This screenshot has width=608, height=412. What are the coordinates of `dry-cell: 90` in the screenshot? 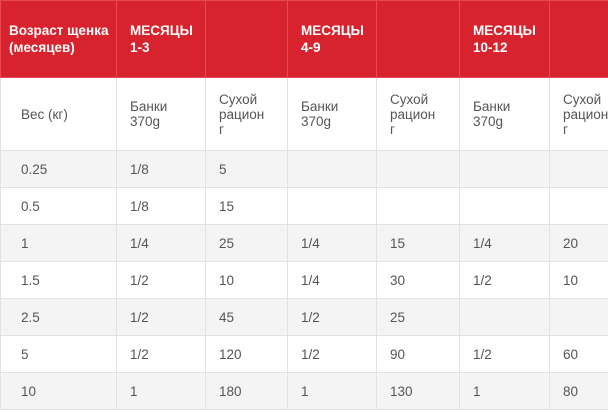 It's located at (418, 354).